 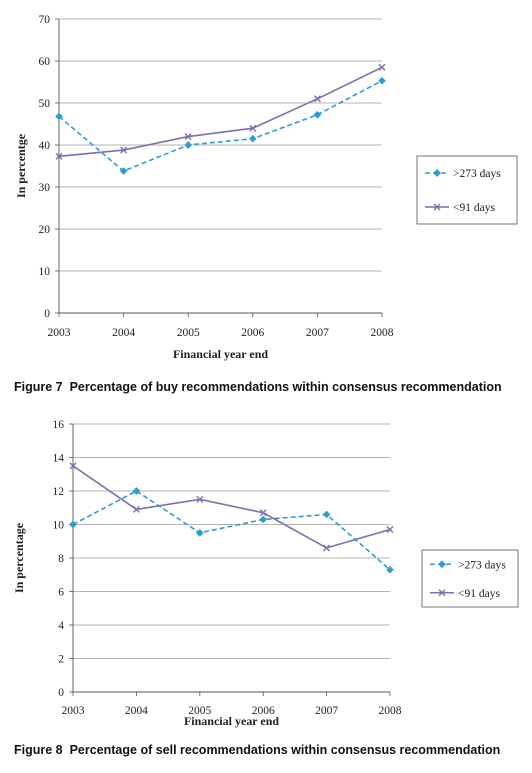 I want to click on chart1-series-under-91-days-line, so click(x=220, y=112).